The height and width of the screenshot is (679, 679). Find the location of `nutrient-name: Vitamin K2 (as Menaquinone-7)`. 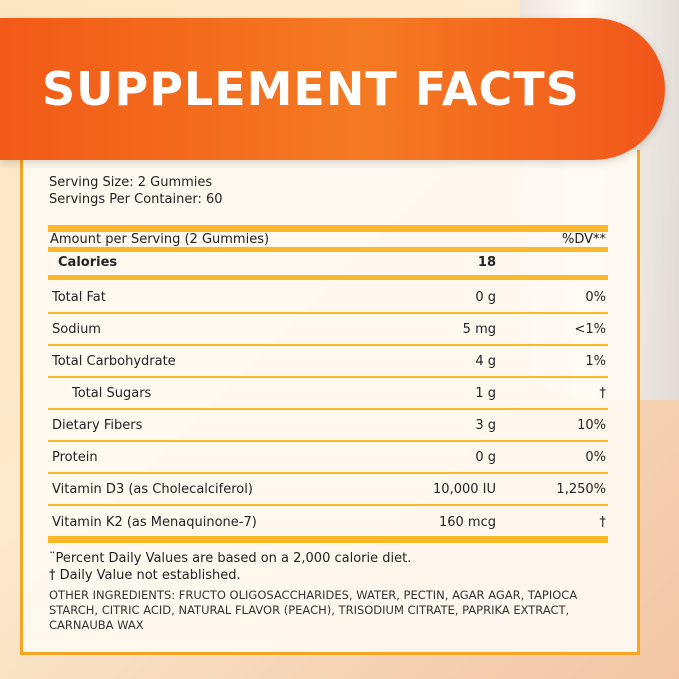

nutrient-name: Vitamin K2 (as Menaquinone-7) is located at coordinates (154, 522).